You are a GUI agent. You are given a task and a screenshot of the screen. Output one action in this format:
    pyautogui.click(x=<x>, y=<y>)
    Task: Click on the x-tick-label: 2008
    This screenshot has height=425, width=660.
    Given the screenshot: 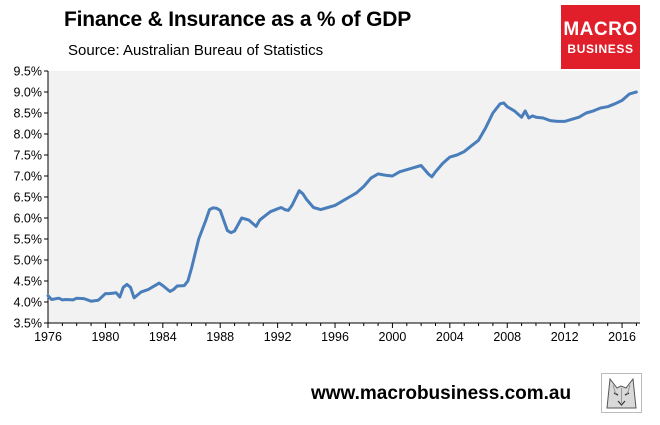 What is the action you would take?
    pyautogui.click(x=507, y=337)
    